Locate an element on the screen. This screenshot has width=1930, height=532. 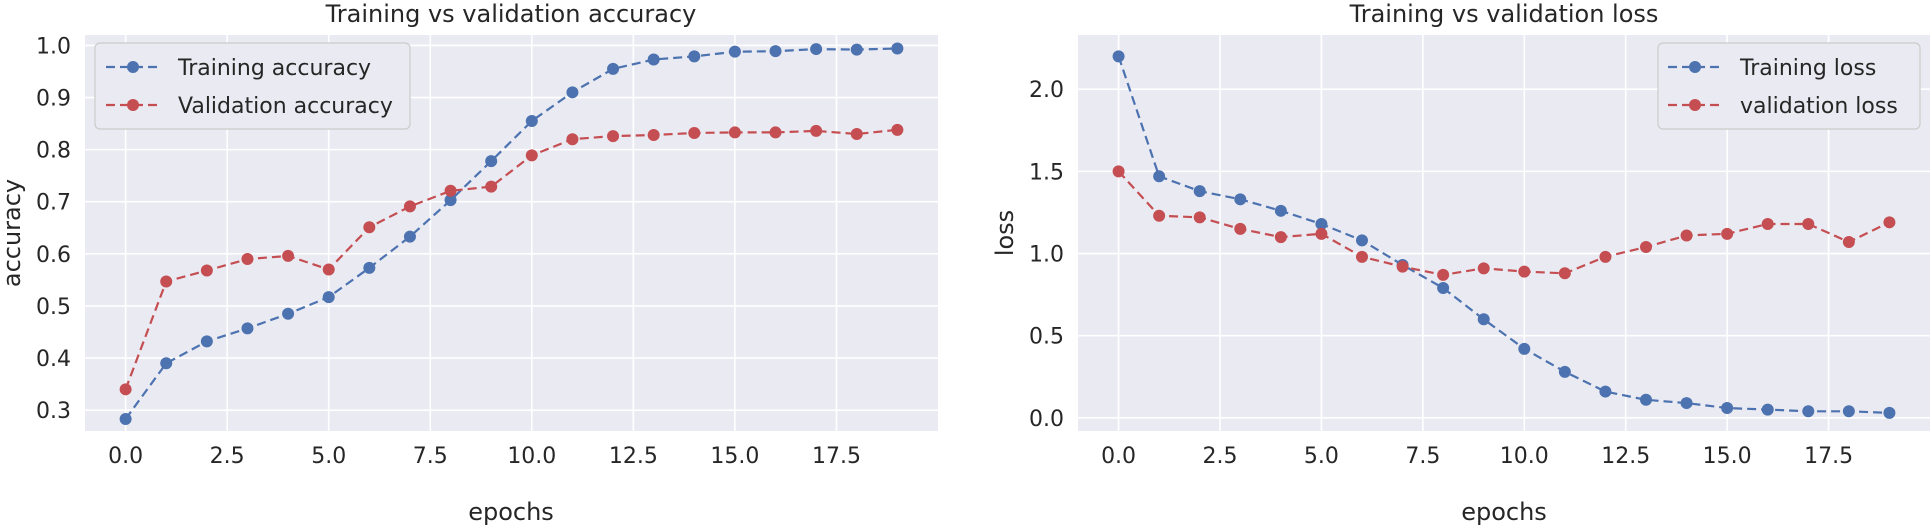
chart-title: Training vs validation accuracy is located at coordinates (511, 14).